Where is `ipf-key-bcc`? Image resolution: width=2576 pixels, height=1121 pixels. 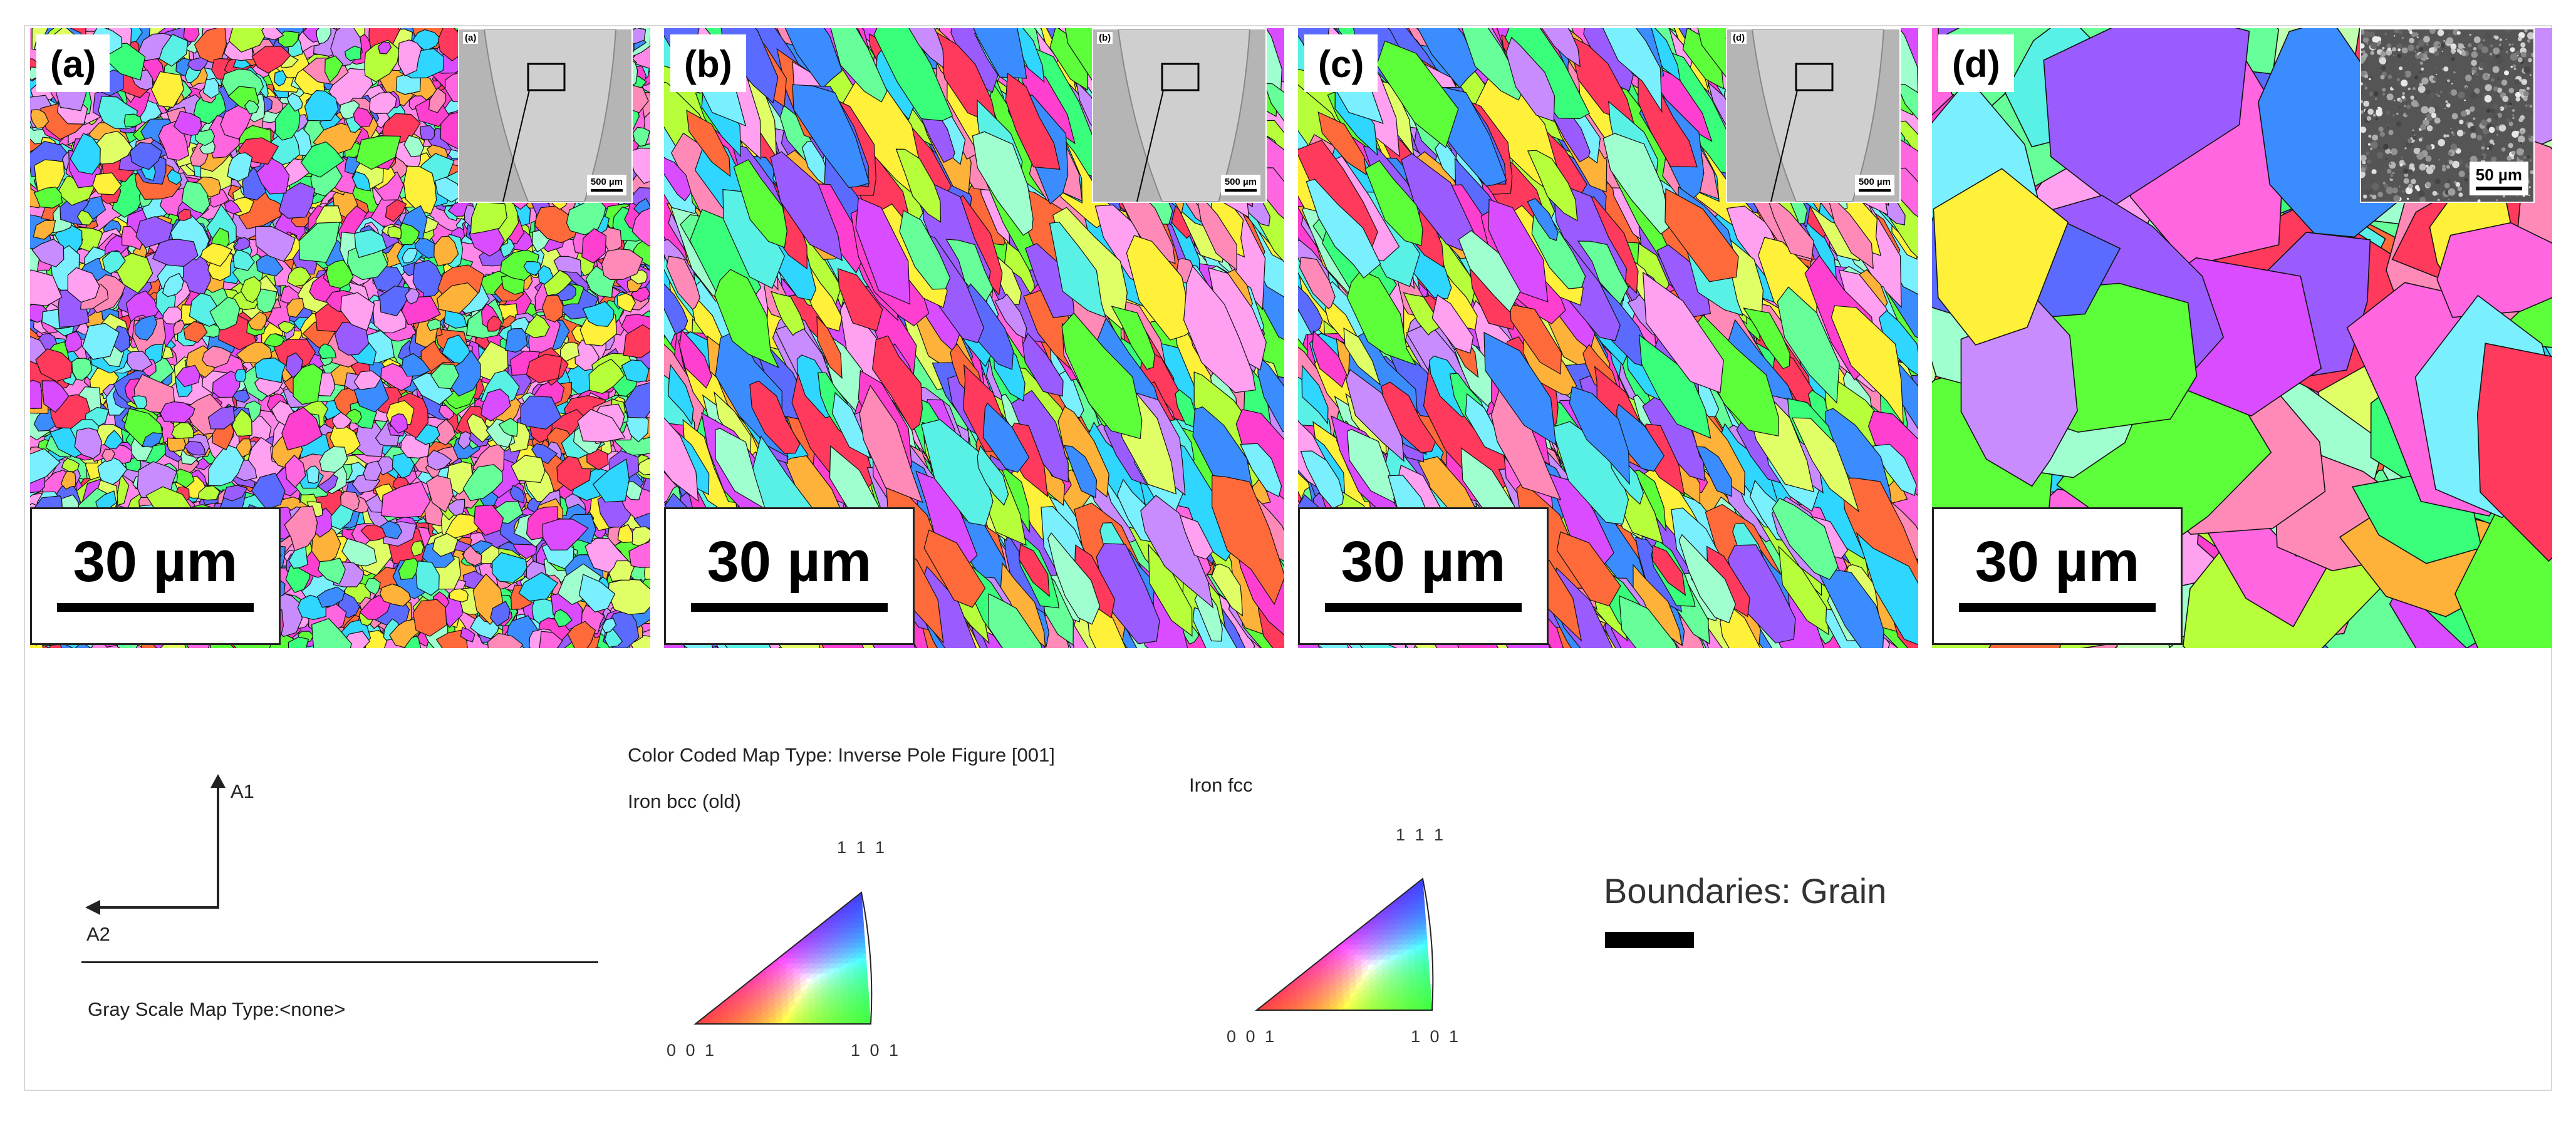 ipf-key-bcc is located at coordinates (783, 958).